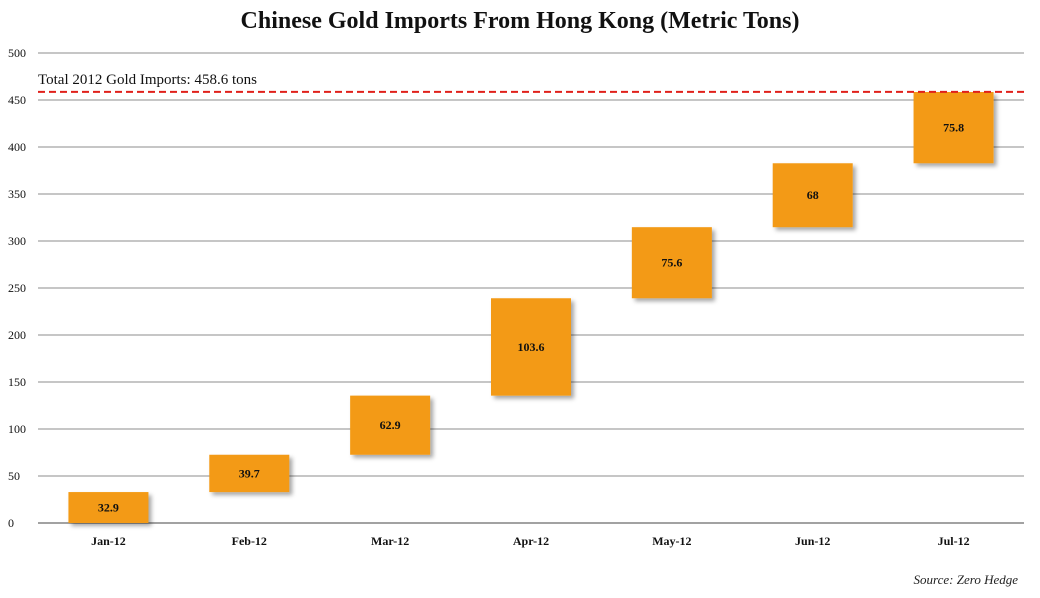  What do you see at coordinates (390, 541) in the screenshot?
I see `x-tick-label: Mar-12` at bounding box center [390, 541].